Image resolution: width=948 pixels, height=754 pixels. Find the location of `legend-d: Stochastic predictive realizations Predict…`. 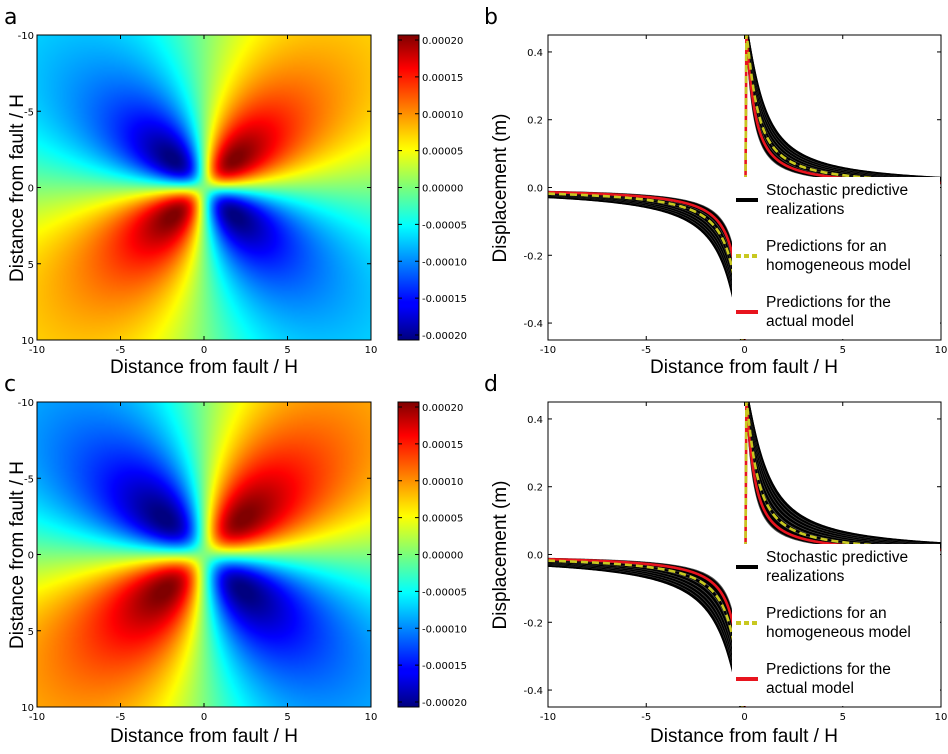

legend-d: Stochastic predictive realizations Predict… is located at coordinates (836, 625).